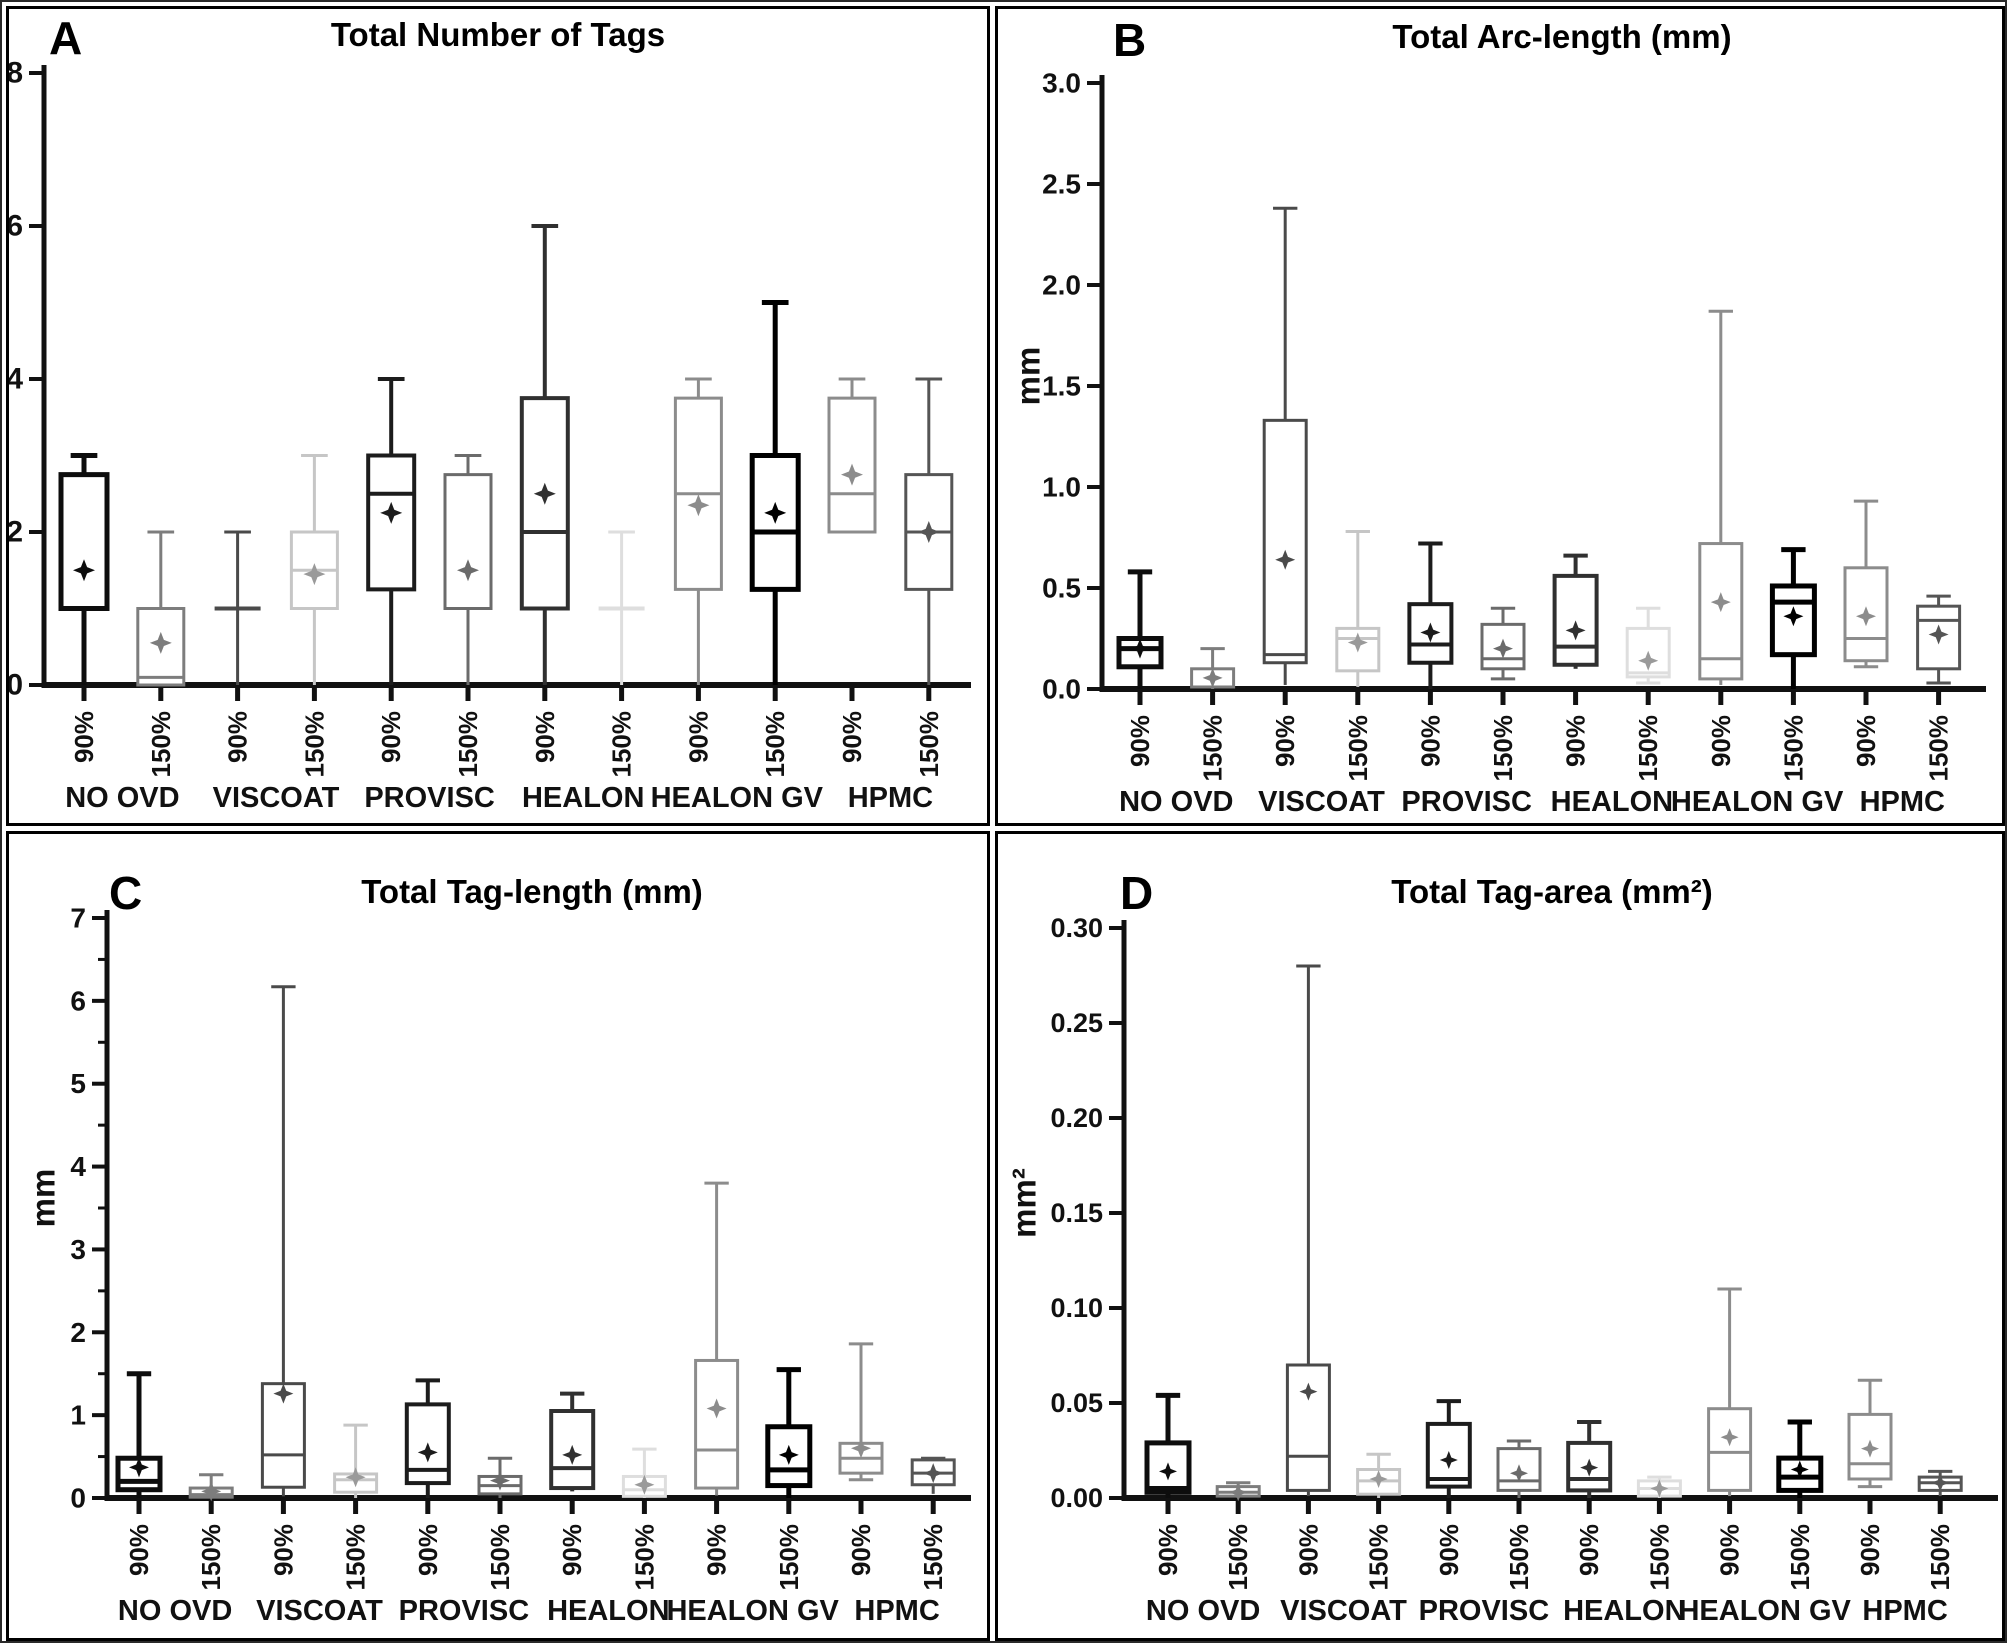  What do you see at coordinates (78, 1249) in the screenshot?
I see `svg-text: 3` at bounding box center [78, 1249].